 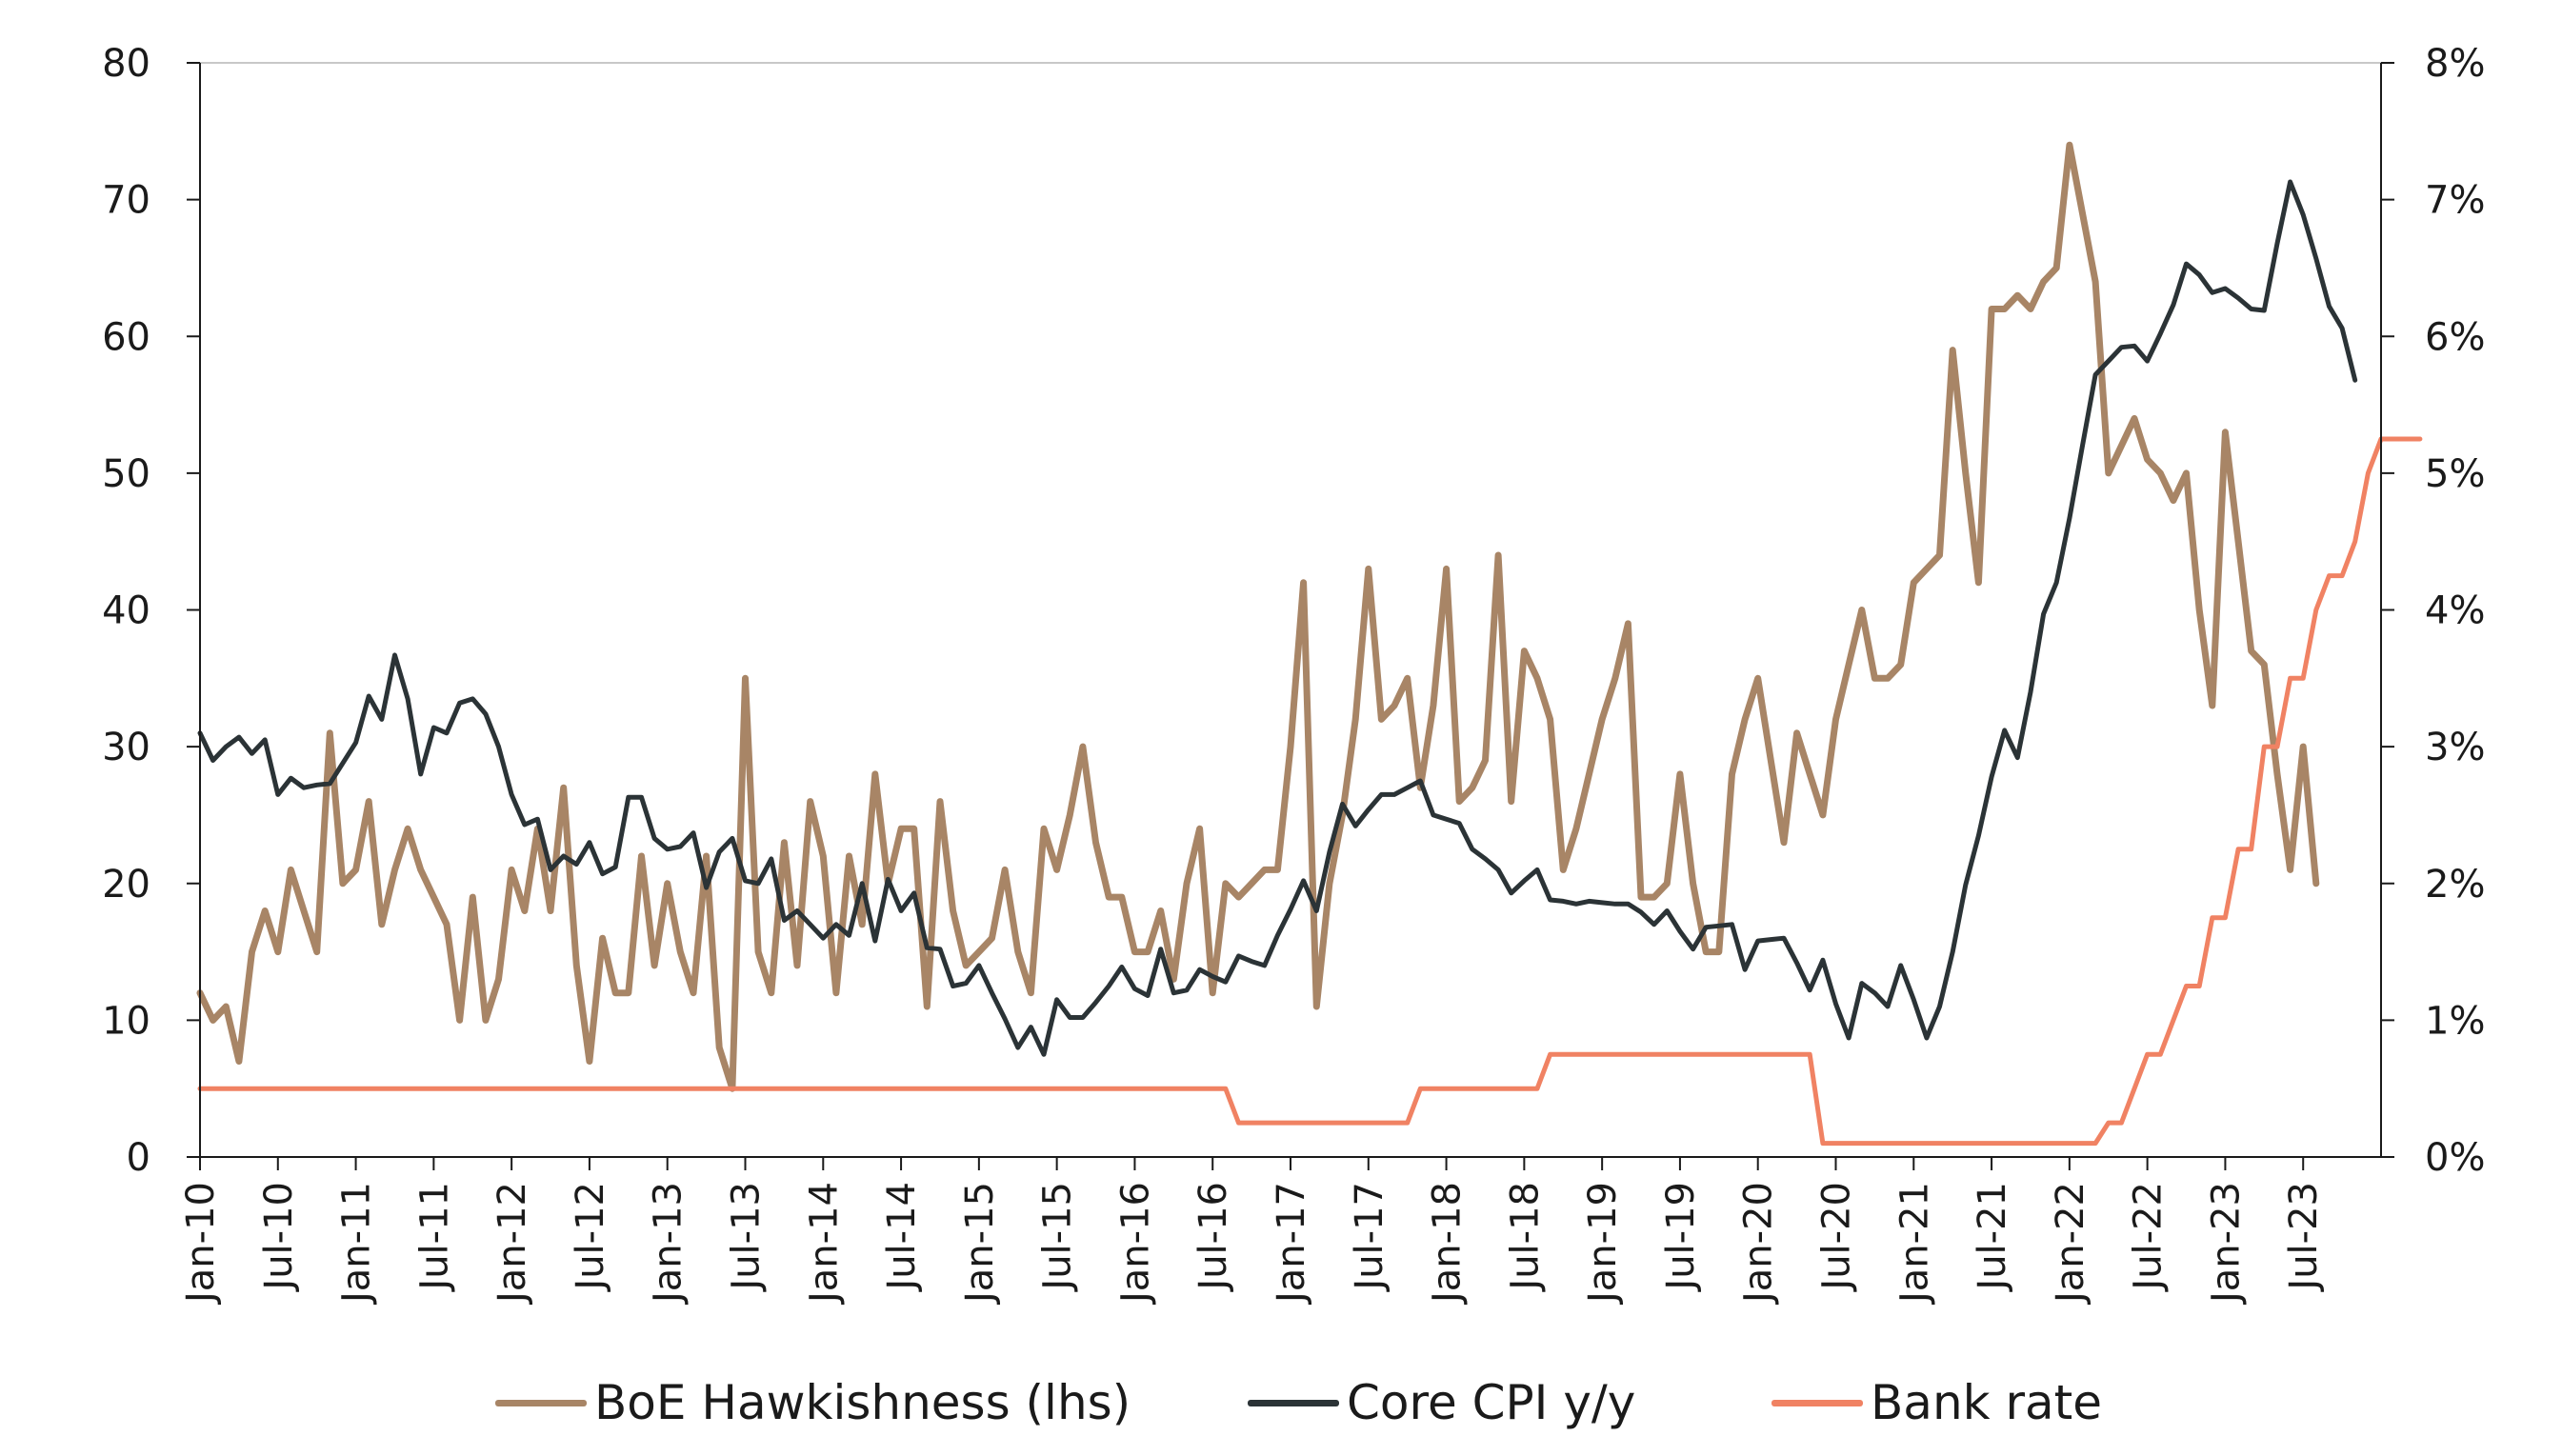 What do you see at coordinates (1369, 1237) in the screenshot?
I see `x-tick-label: Jul-17` at bounding box center [1369, 1237].